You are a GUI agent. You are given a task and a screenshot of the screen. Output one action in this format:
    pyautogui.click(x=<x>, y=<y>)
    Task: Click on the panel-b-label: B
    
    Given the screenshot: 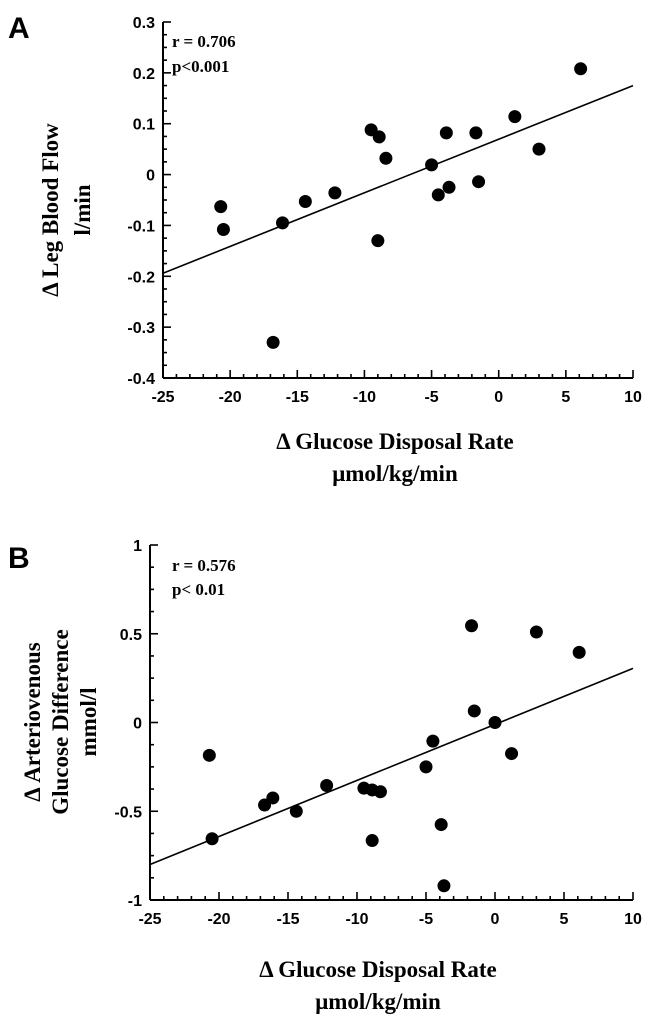 What is the action you would take?
    pyautogui.click(x=19, y=558)
    